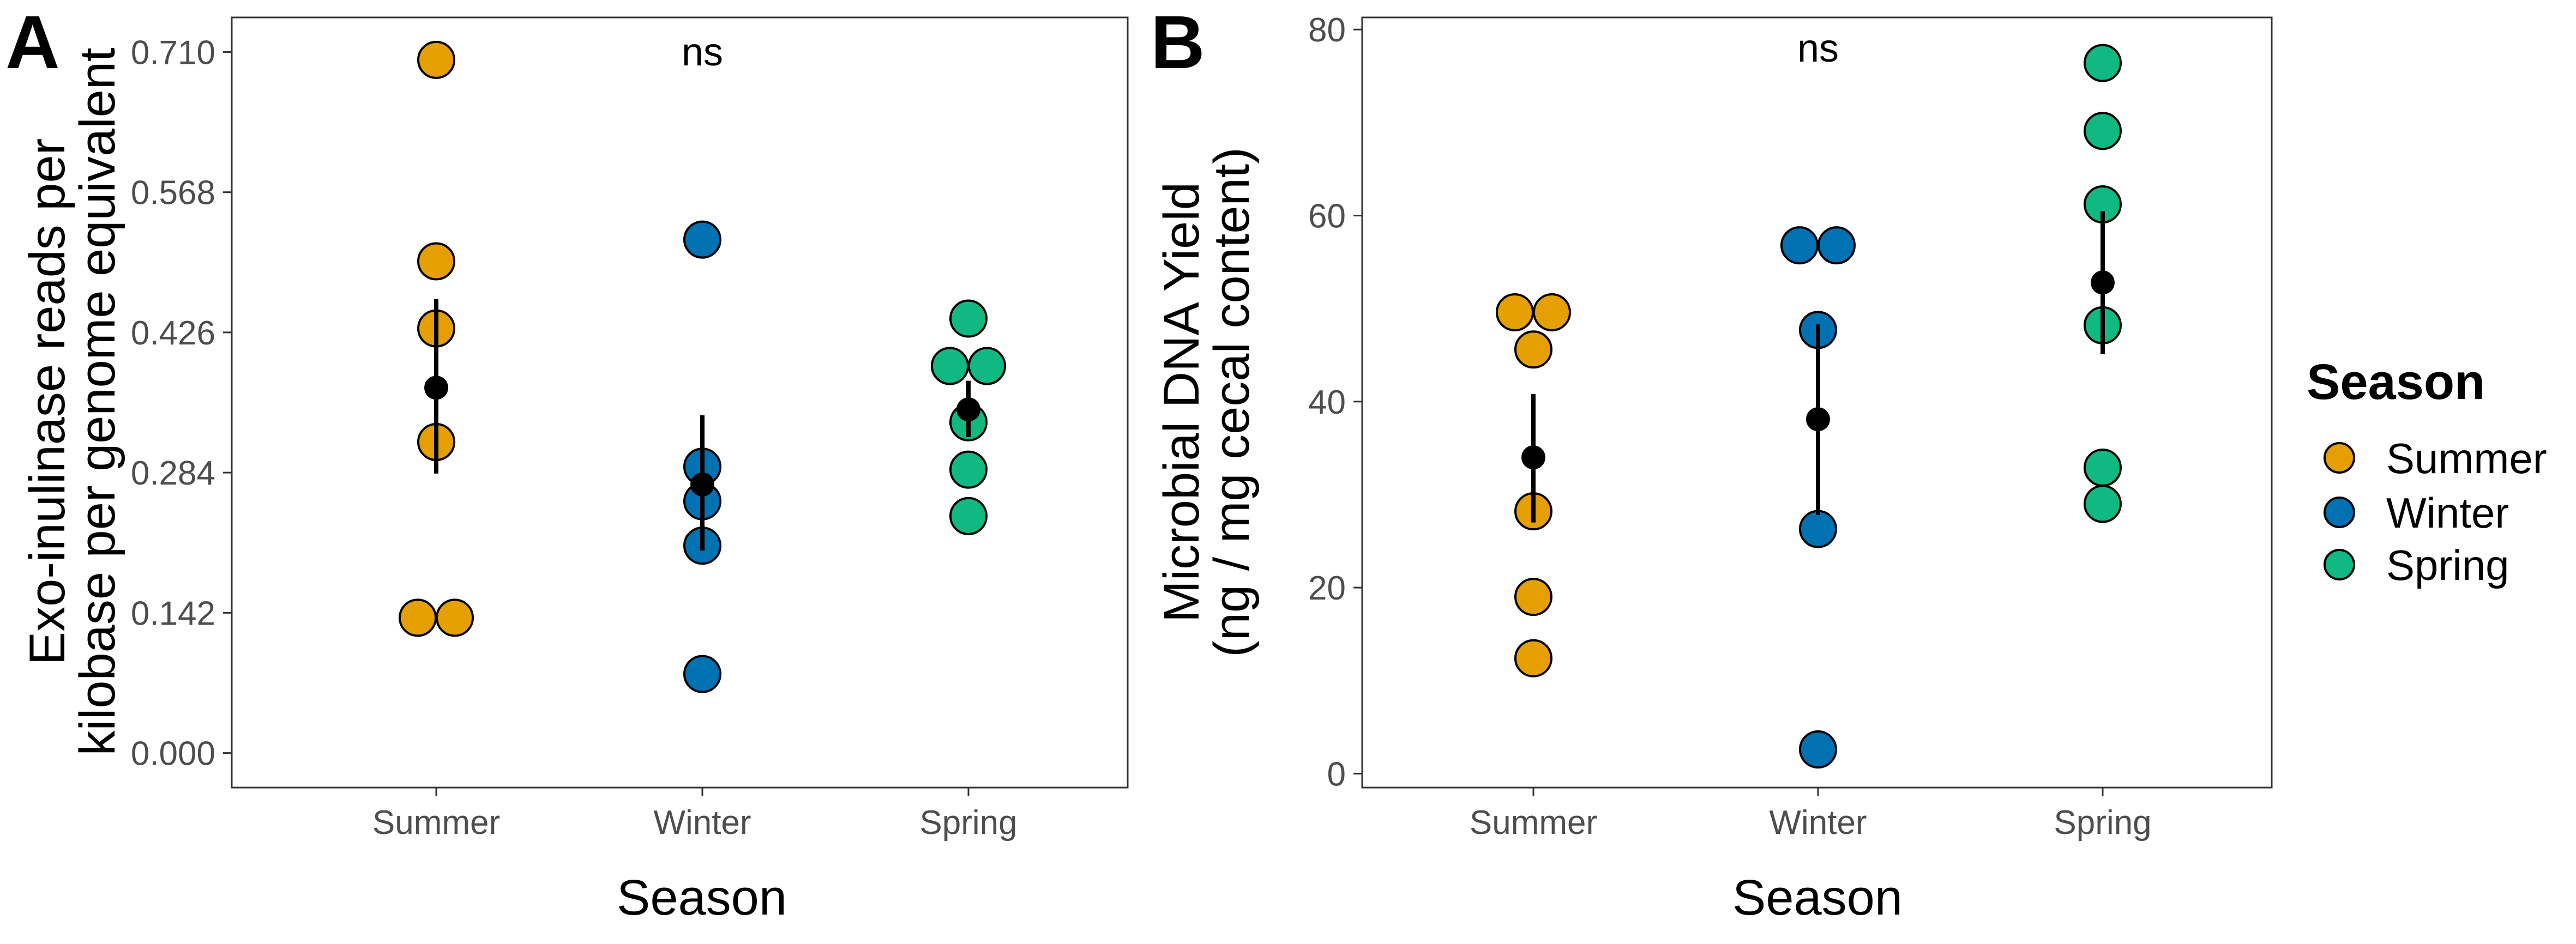  Describe the element at coordinates (1181, 402) in the screenshot. I see `panel-b-y-title-line1: Microbial DNA Yield` at that location.